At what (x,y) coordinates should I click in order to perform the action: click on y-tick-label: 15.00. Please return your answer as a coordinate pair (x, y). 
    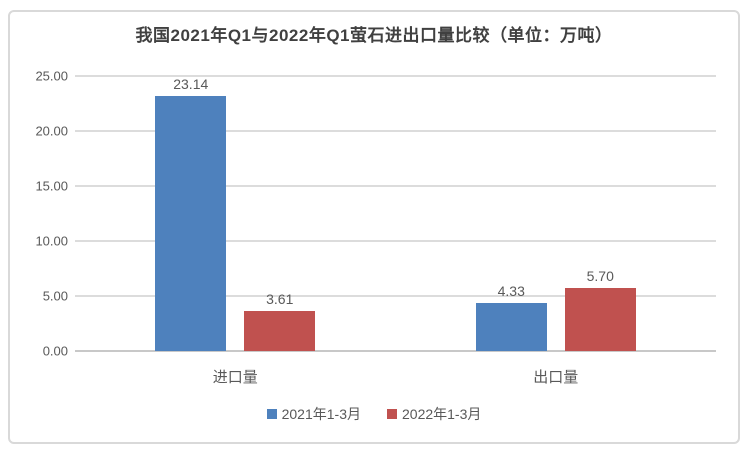
    Looking at the image, I should click on (51, 186).